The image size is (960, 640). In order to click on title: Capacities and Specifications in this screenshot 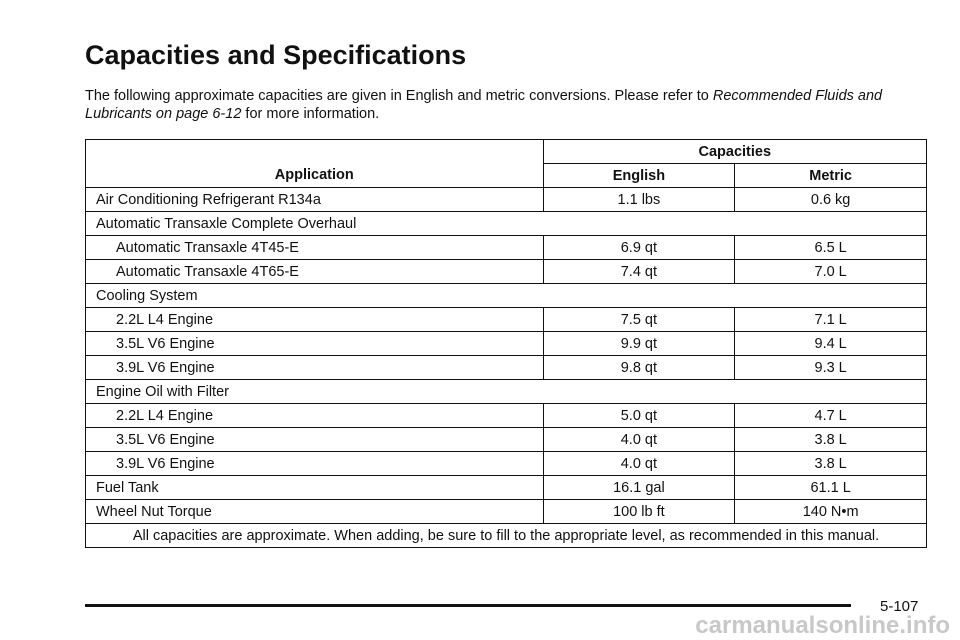, I will do `click(276, 55)`.